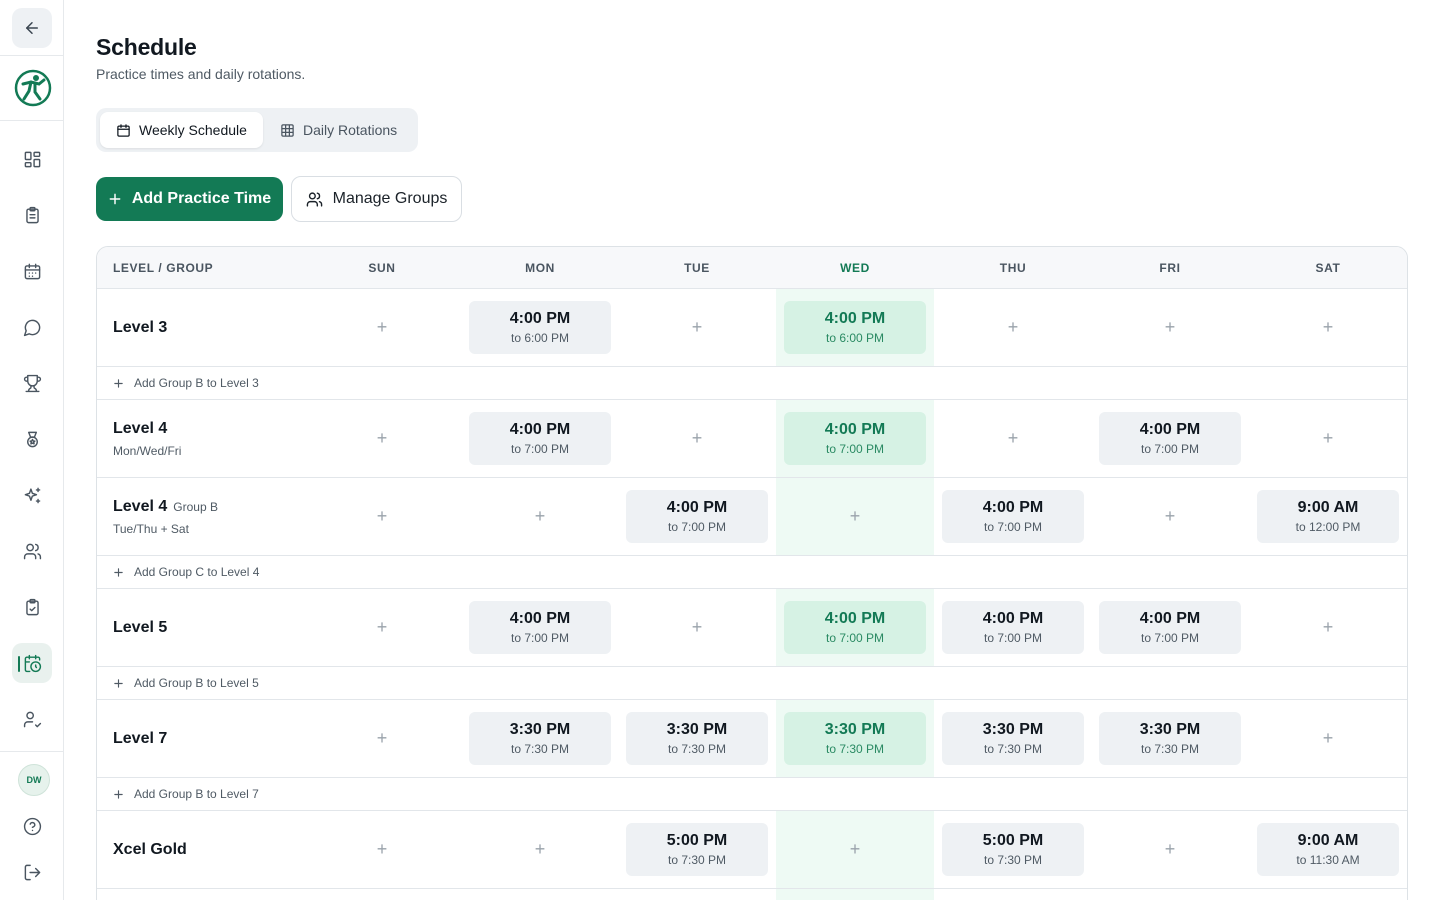 This screenshot has height=900, width=1440. I want to click on sidebar-item-staff, so click(32, 719).